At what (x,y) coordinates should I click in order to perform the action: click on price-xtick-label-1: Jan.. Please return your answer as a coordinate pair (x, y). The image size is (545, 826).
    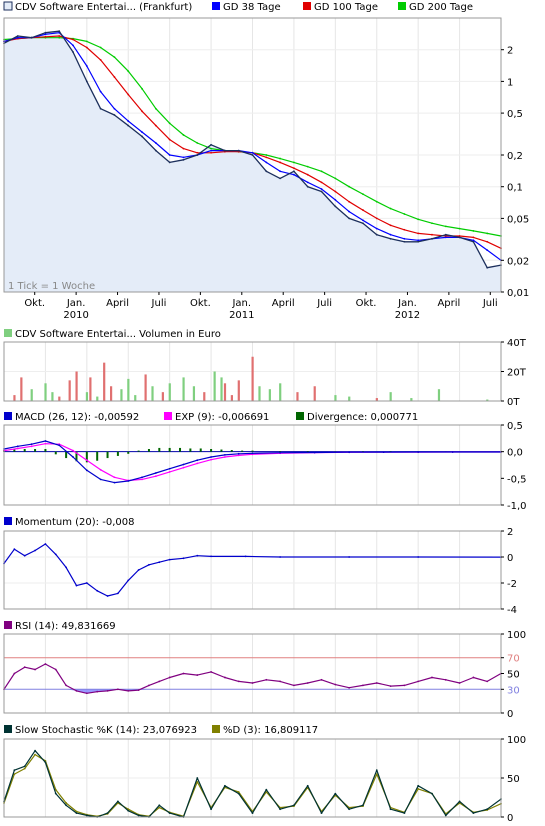
    Looking at the image, I should click on (76, 303).